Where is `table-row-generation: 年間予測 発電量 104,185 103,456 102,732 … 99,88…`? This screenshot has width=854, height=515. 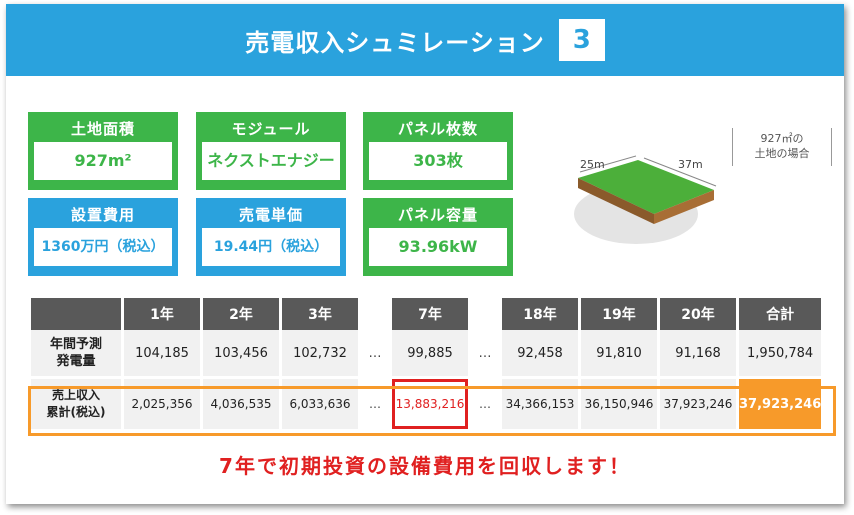
table-row-generation: 年間予測 発電量 104,185 103,456 102,732 … 99,88… is located at coordinates (426, 354).